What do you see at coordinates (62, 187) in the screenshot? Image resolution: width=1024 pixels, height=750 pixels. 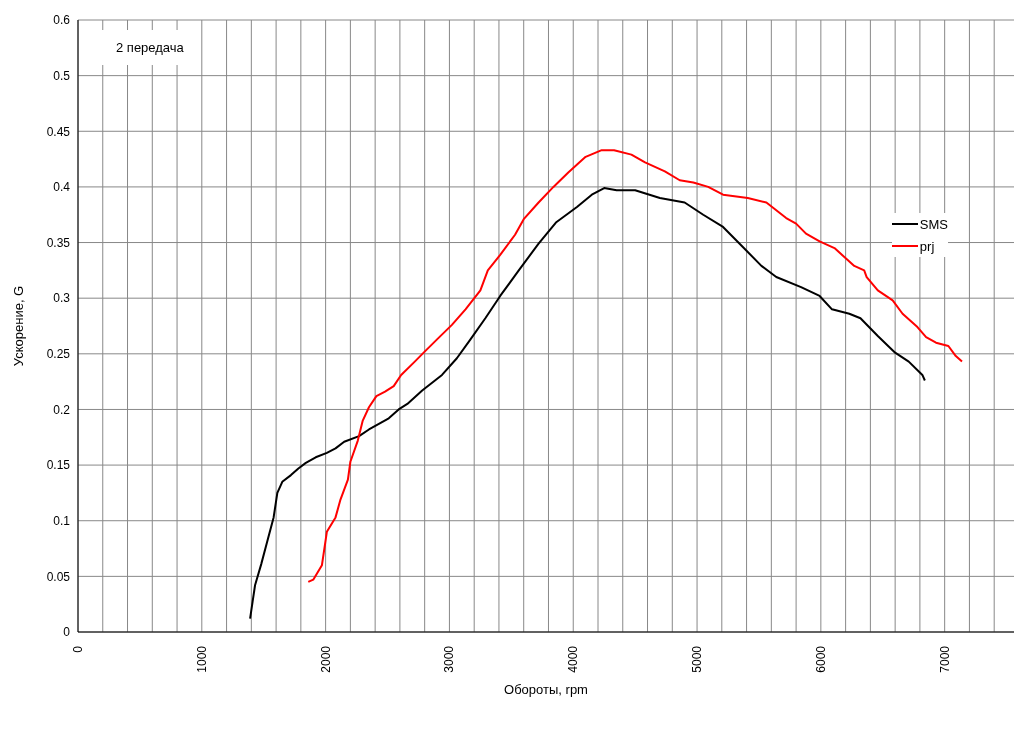 I see `y-tick-label: 0.4` at bounding box center [62, 187].